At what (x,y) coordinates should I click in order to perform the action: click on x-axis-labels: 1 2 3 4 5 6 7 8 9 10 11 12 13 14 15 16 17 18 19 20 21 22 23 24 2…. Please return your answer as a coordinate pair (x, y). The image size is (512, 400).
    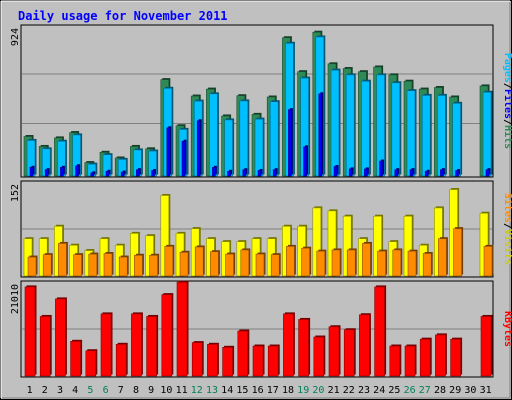
    Looking at the image, I should click on (259, 390).